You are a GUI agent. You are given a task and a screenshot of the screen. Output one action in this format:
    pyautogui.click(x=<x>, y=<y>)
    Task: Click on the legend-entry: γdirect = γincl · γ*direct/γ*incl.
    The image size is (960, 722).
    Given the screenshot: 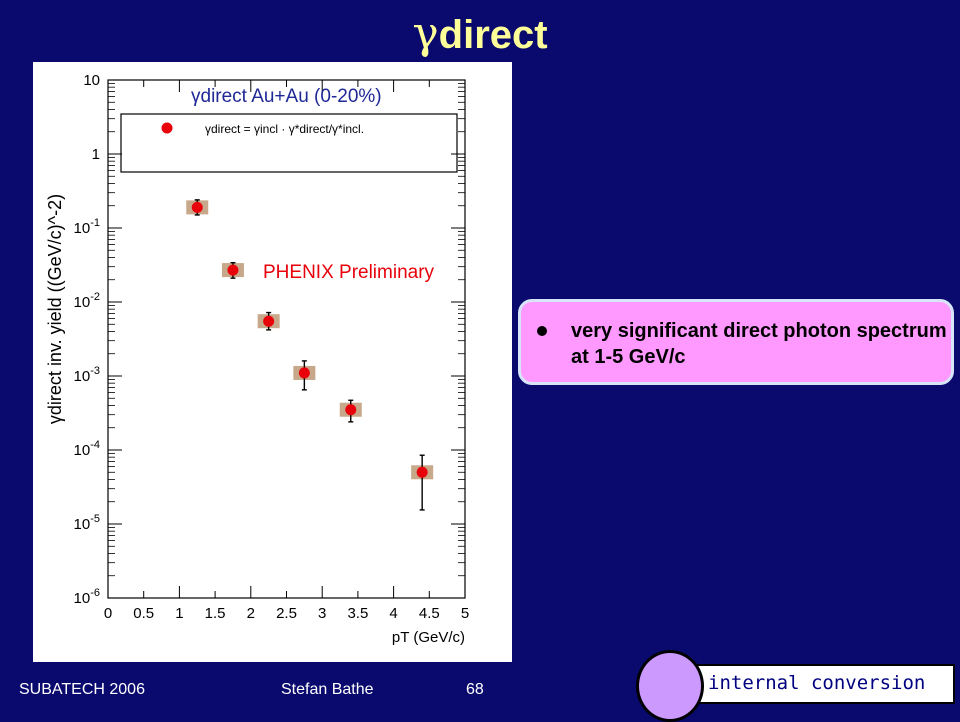 What is the action you would take?
    pyautogui.click(x=284, y=129)
    